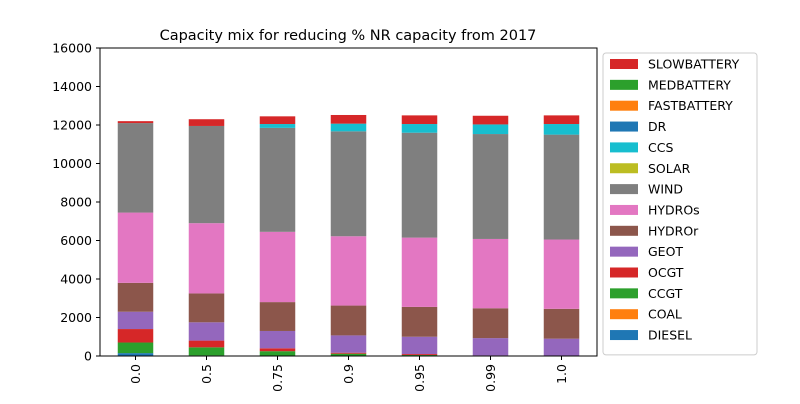 The image size is (800, 404). I want to click on y-tick-label: 16000, so click(72, 48).